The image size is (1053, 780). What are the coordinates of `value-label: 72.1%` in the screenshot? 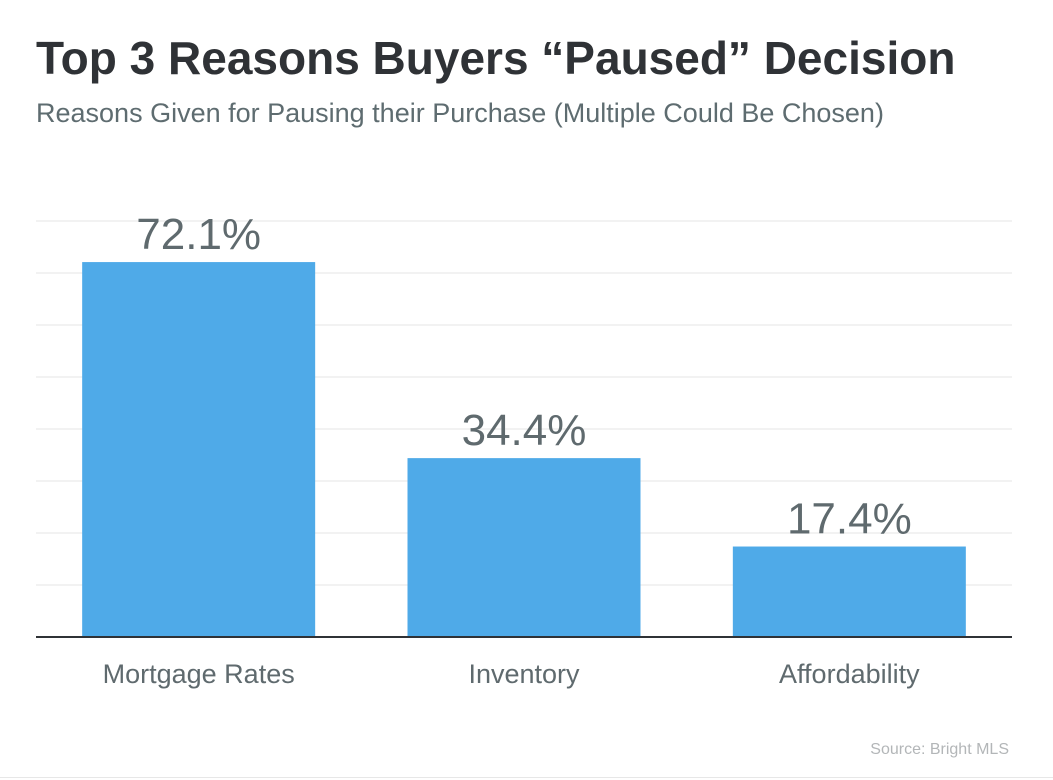 It's located at (198, 234).